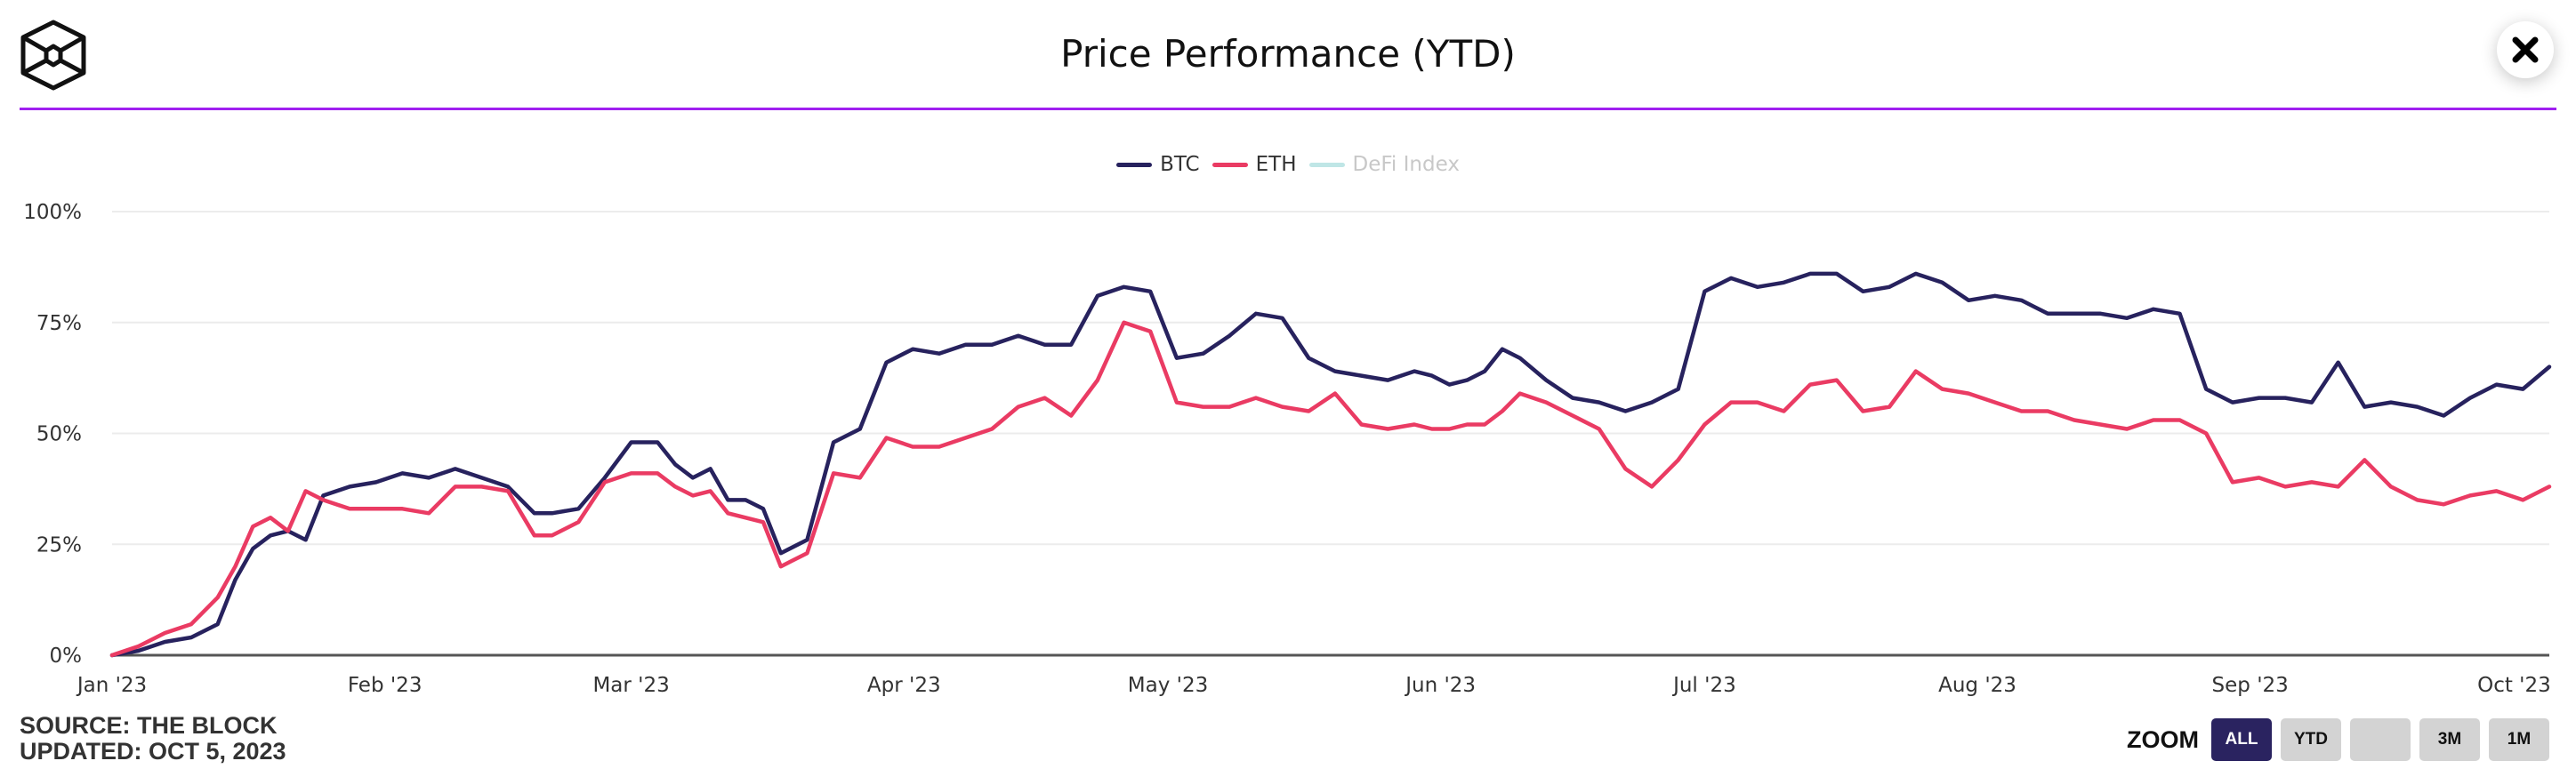 This screenshot has height=777, width=2576. What do you see at coordinates (111, 685) in the screenshot?
I see `x-tick-label: Jan '23` at bounding box center [111, 685].